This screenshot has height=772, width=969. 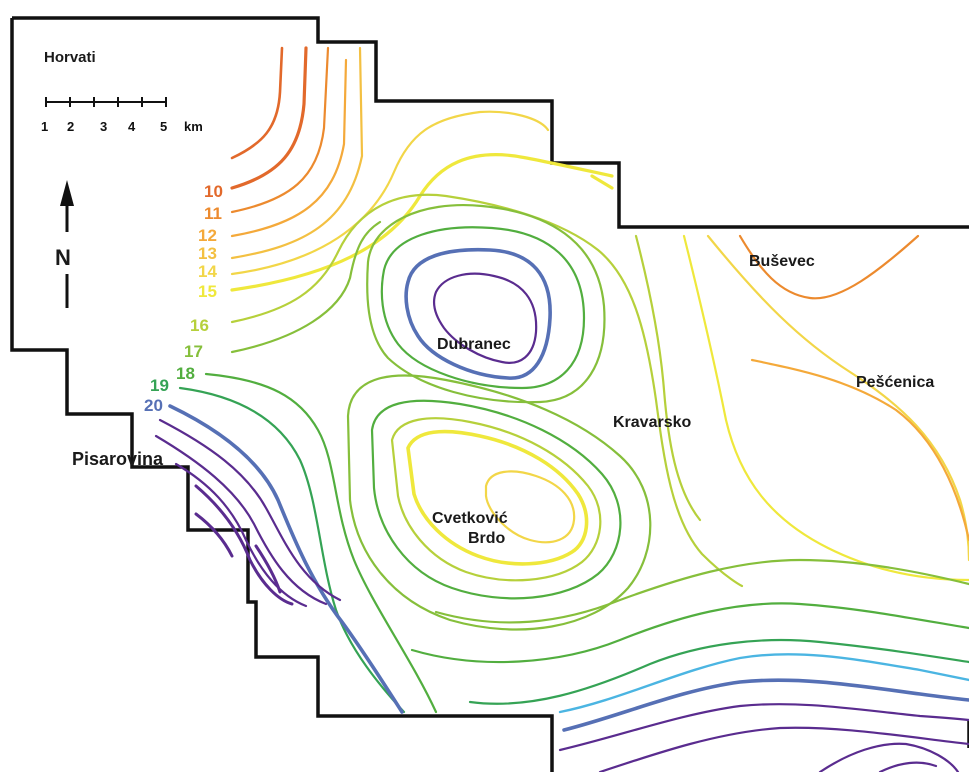 I want to click on contour-10b-line, so click(x=269, y=118).